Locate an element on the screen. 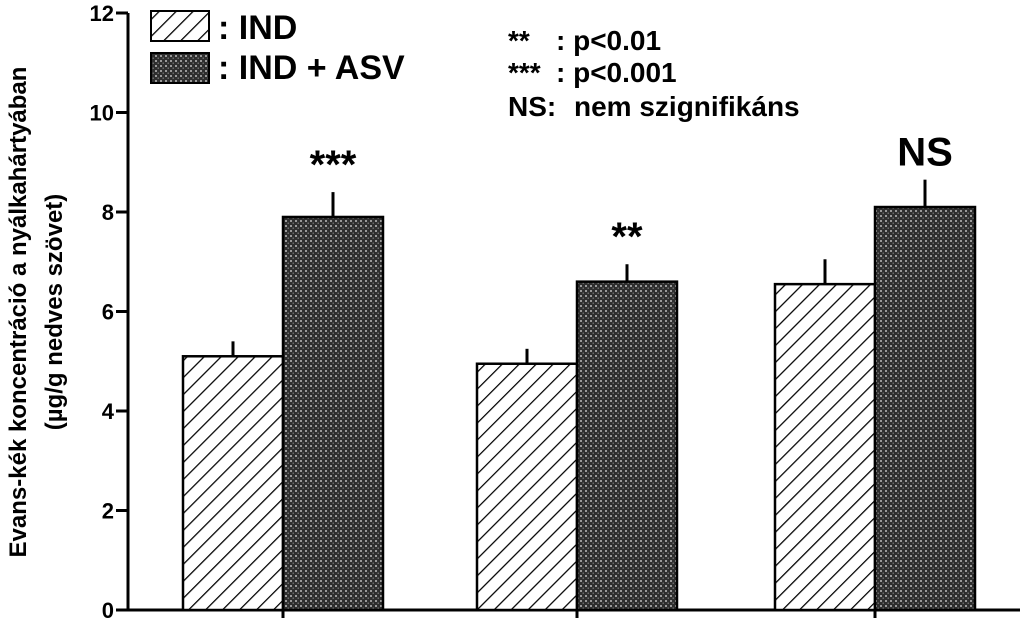 The image size is (1024, 620). y-tick-label: 8 is located at coordinates (108, 212).